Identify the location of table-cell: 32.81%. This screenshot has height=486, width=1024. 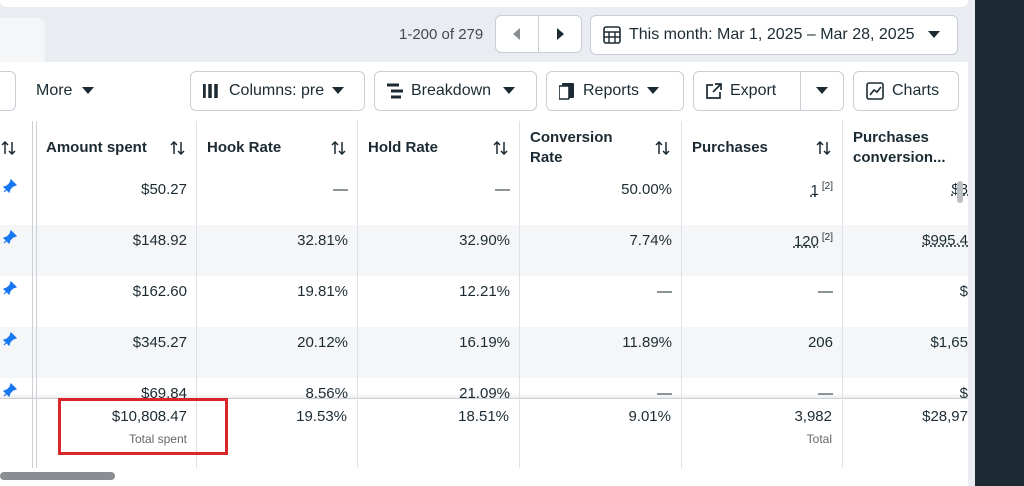
(322, 240).